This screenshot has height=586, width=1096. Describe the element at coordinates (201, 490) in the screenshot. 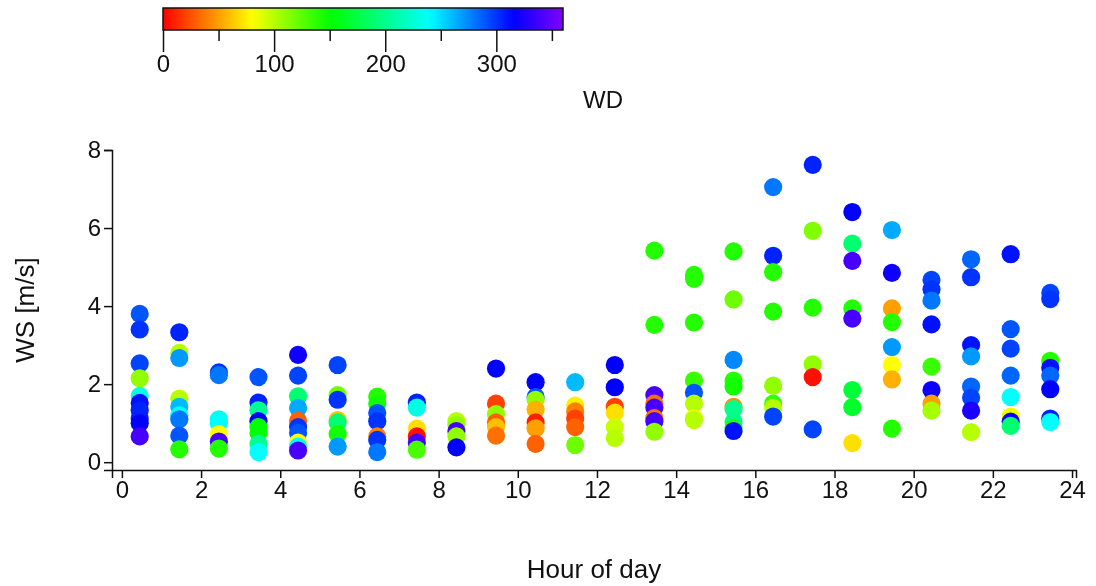

I see `x-tick-label: 2` at that location.